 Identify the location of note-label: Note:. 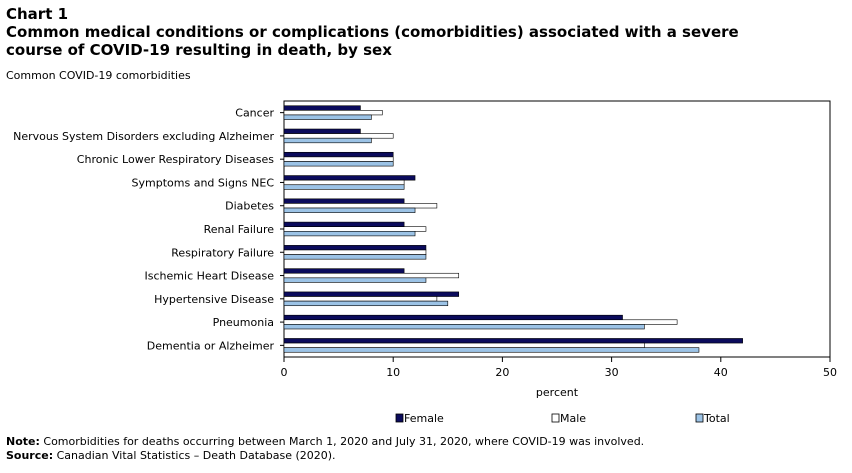
(23, 441).